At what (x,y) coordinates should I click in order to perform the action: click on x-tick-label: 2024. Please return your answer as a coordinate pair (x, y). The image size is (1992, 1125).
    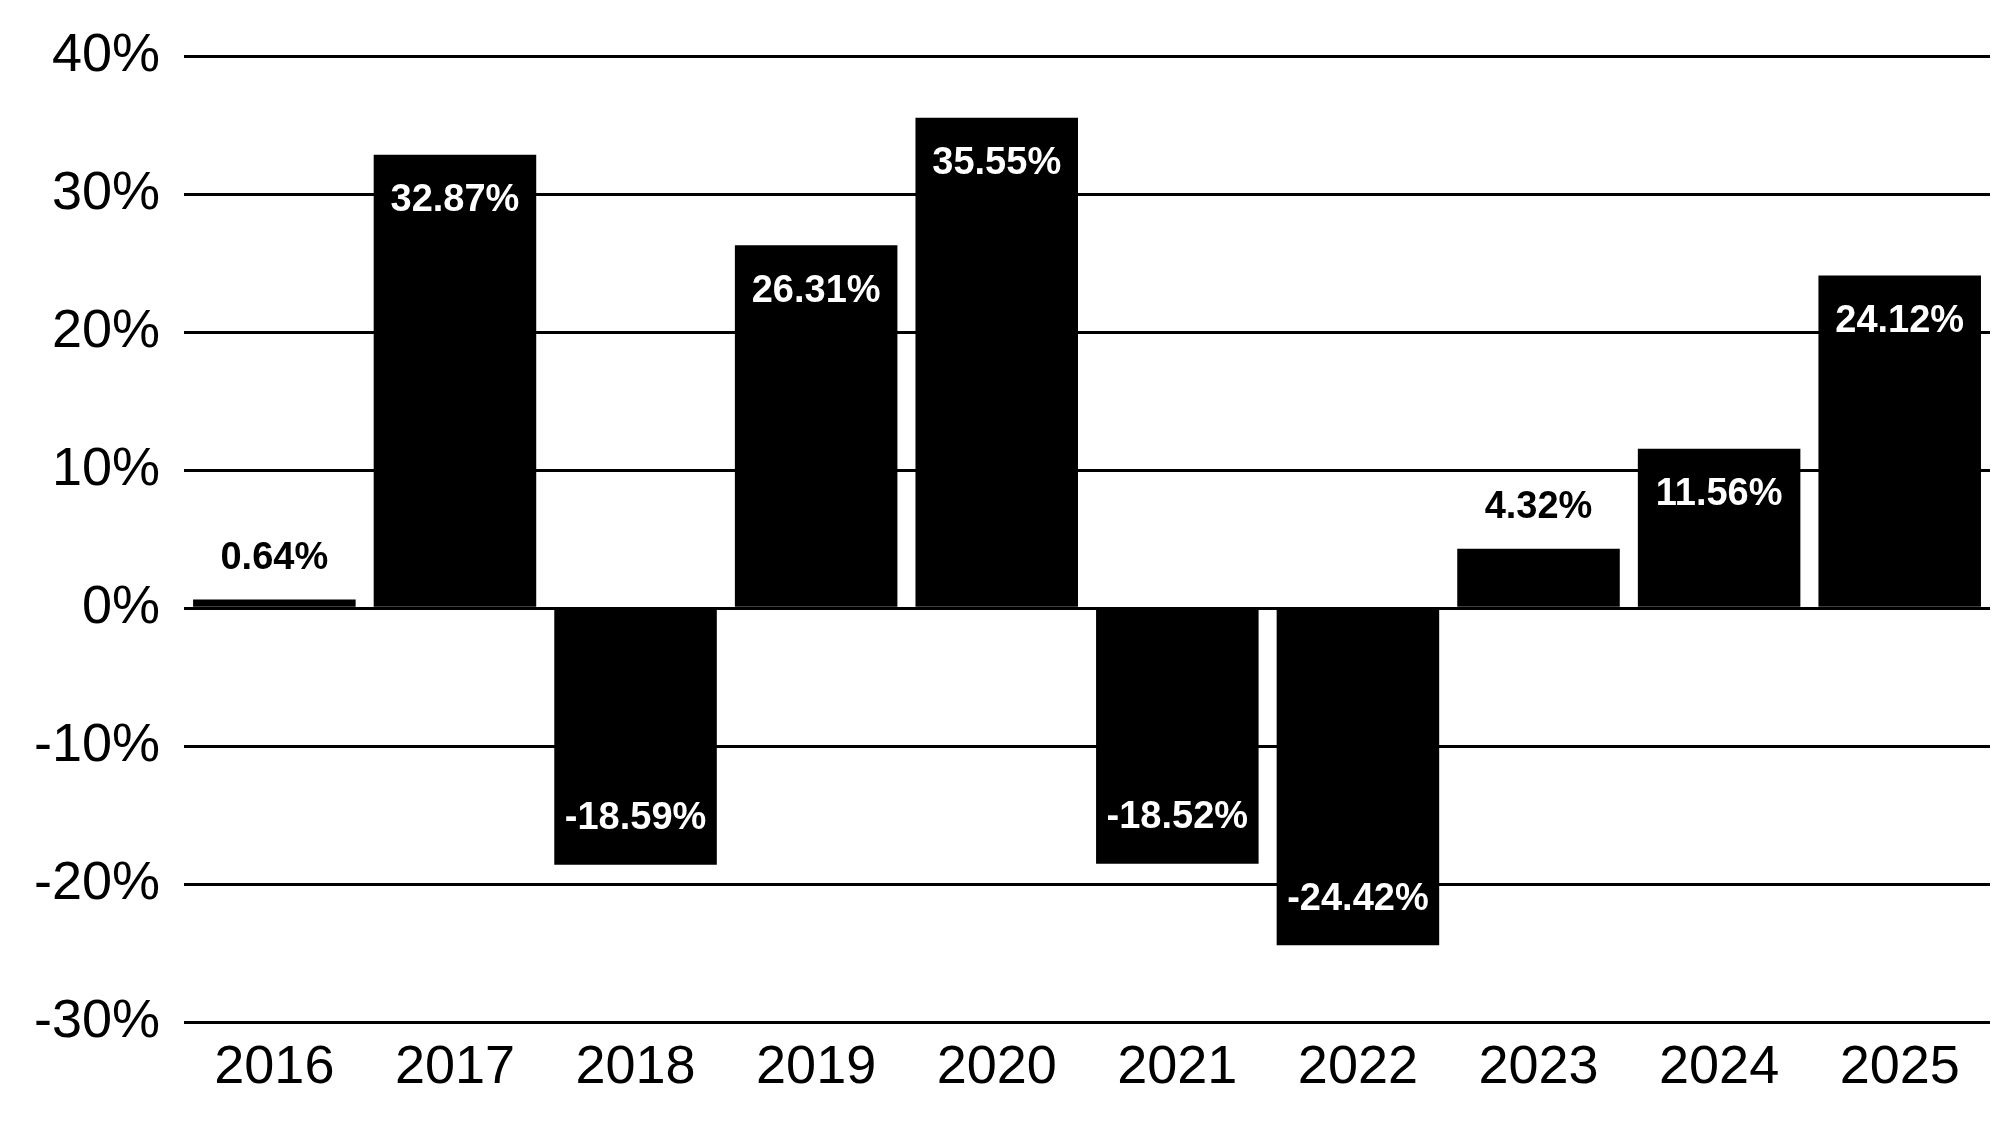
    Looking at the image, I should click on (1719, 1064).